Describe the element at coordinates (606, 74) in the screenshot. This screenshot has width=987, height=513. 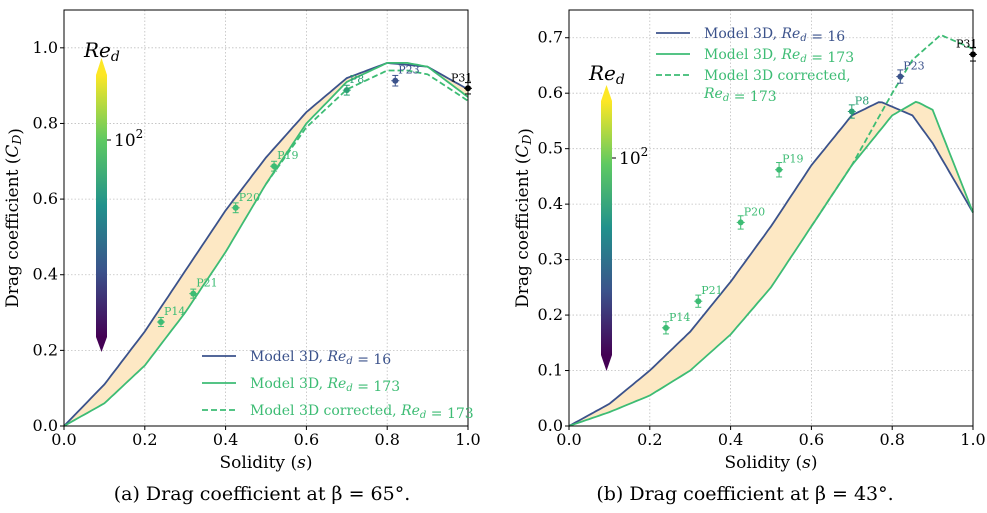
I see `colorbar-b-title: Red` at that location.